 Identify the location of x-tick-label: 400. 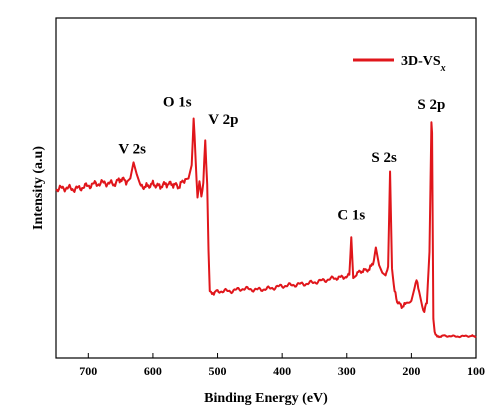
(282, 371).